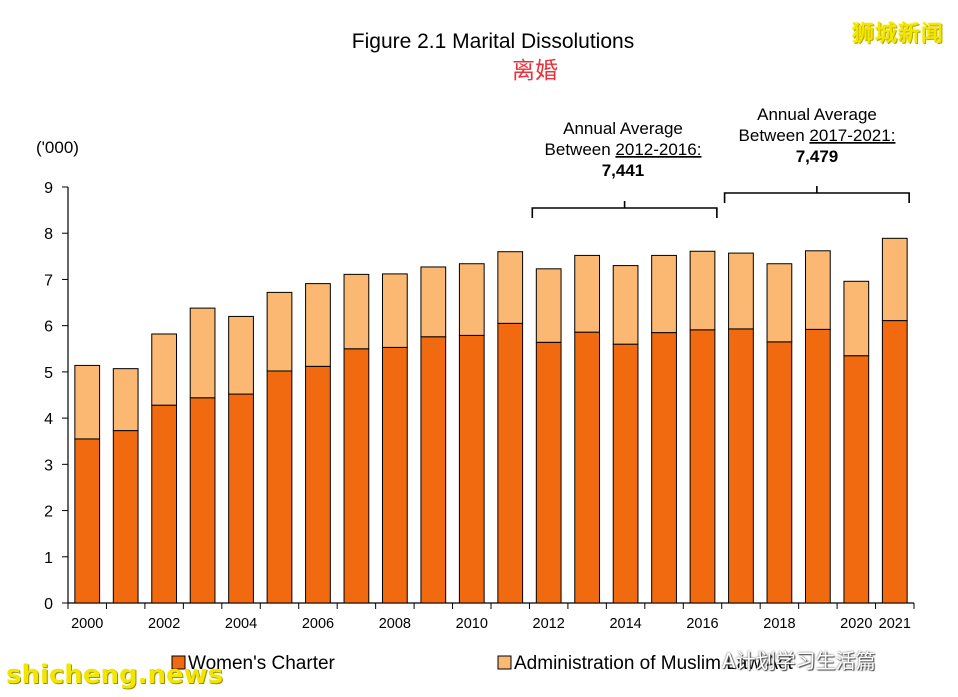 Image resolution: width=958 pixels, height=697 pixels. I want to click on bar-womens-charter-2019, so click(817, 466).